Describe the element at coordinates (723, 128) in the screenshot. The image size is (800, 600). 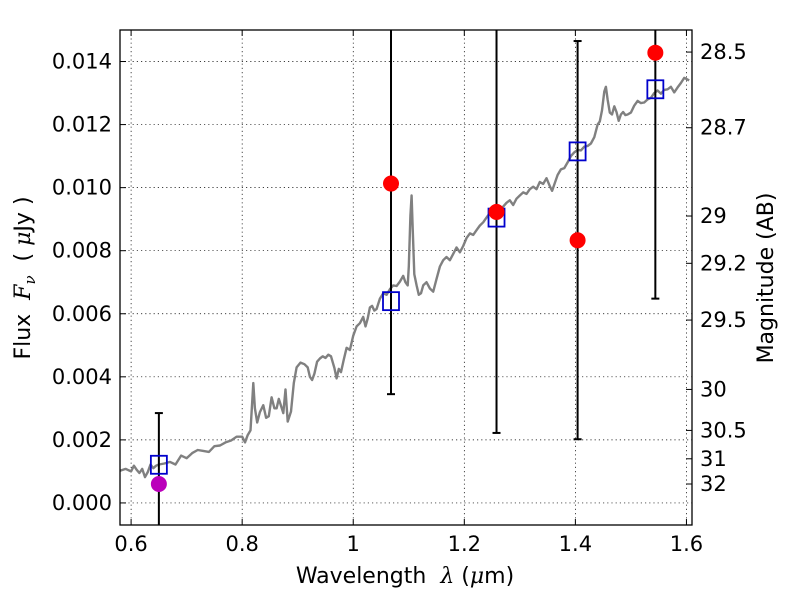
I see `y2-tick-label: 28.7` at that location.